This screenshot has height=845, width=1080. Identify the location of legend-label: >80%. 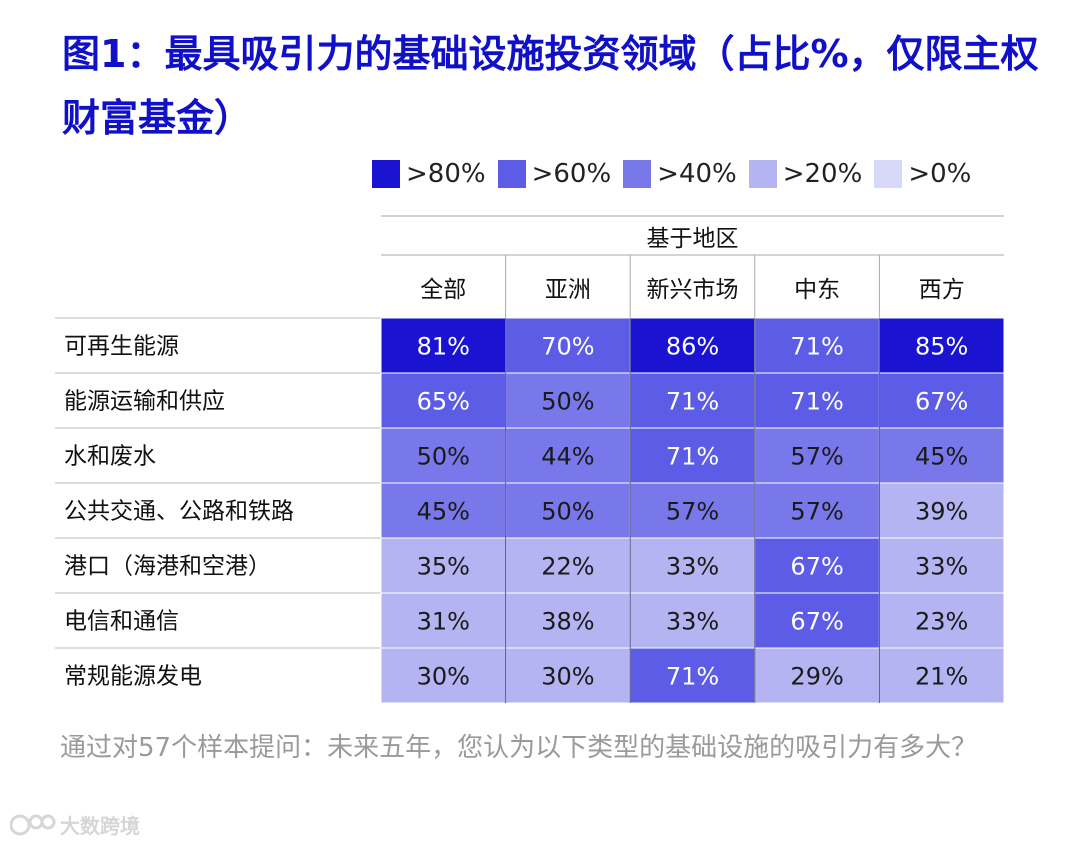
(446, 174).